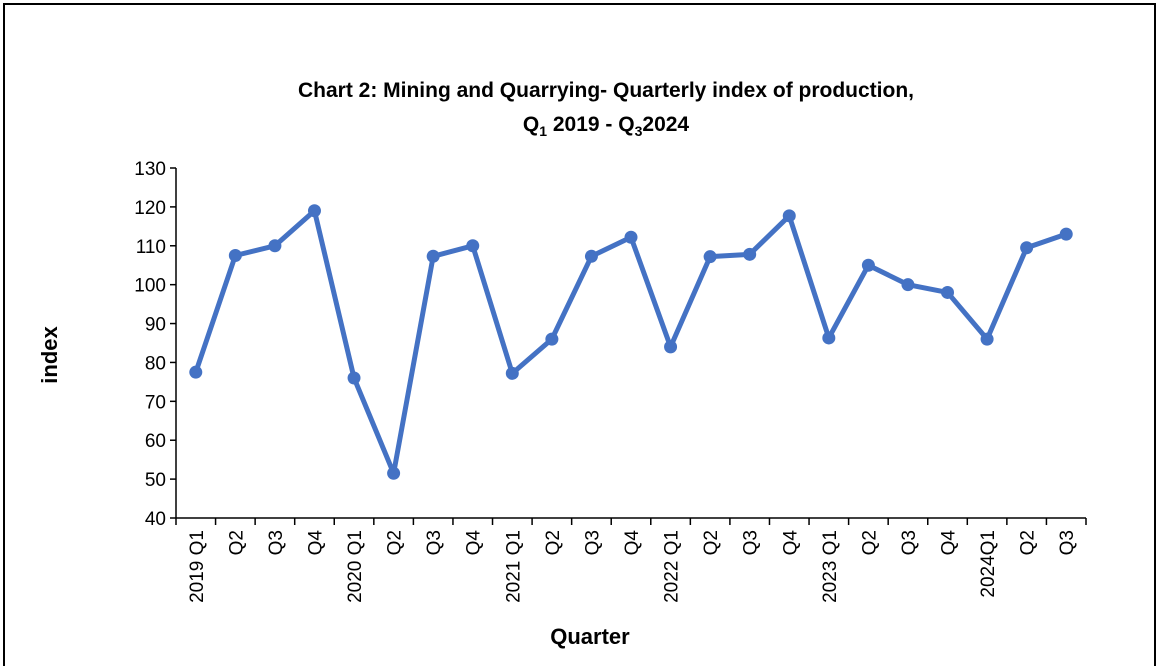 The image size is (1159, 671). I want to click on y-tick-label: 120, so click(150, 208).